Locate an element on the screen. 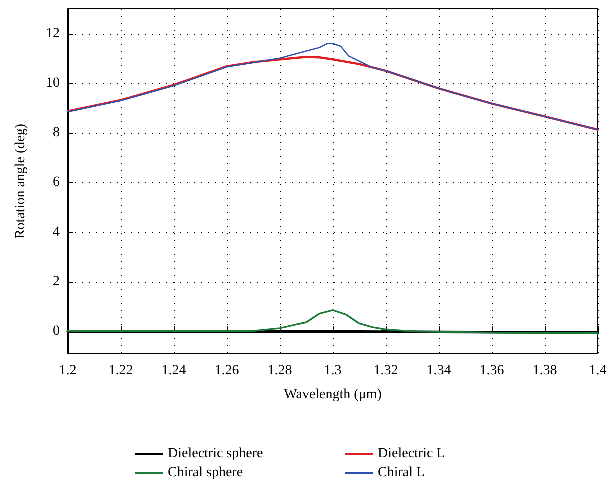 The height and width of the screenshot is (491, 611). x-tick-label: 1.32 is located at coordinates (386, 371).